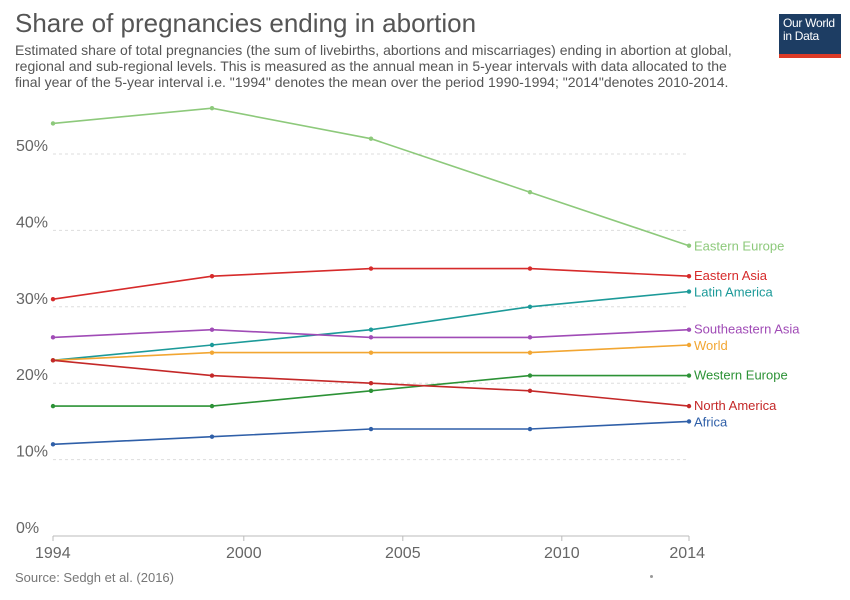 The width and height of the screenshot is (850, 600). Describe the element at coordinates (711, 421) in the screenshot. I see `series-label-africa: Africa` at that location.